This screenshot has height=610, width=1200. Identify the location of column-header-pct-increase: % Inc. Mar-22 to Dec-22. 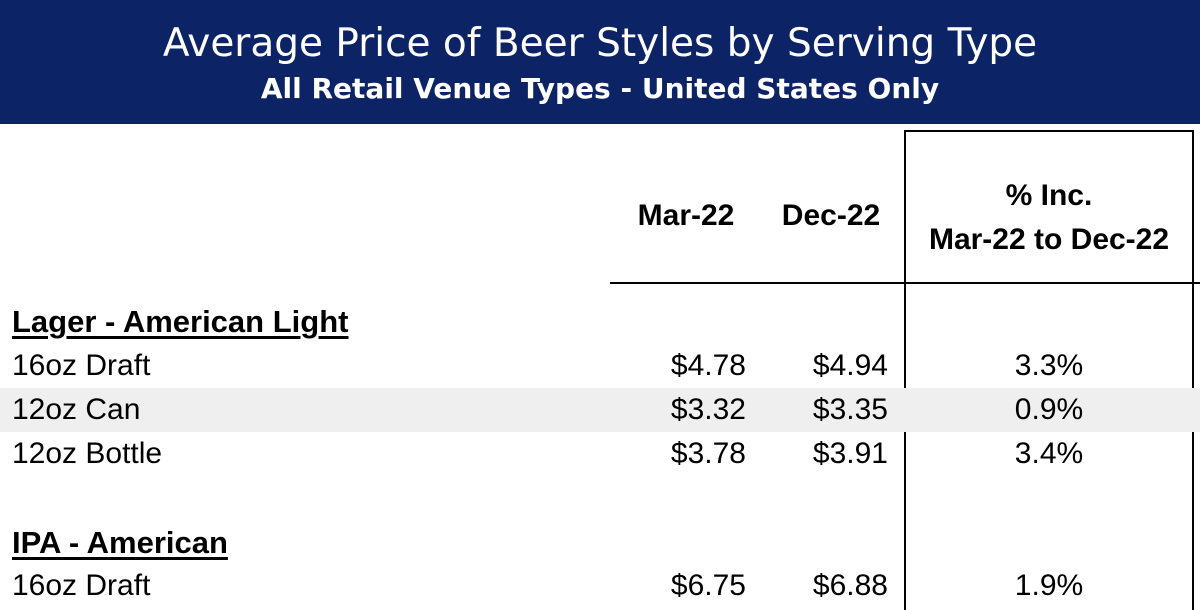
(1049, 218).